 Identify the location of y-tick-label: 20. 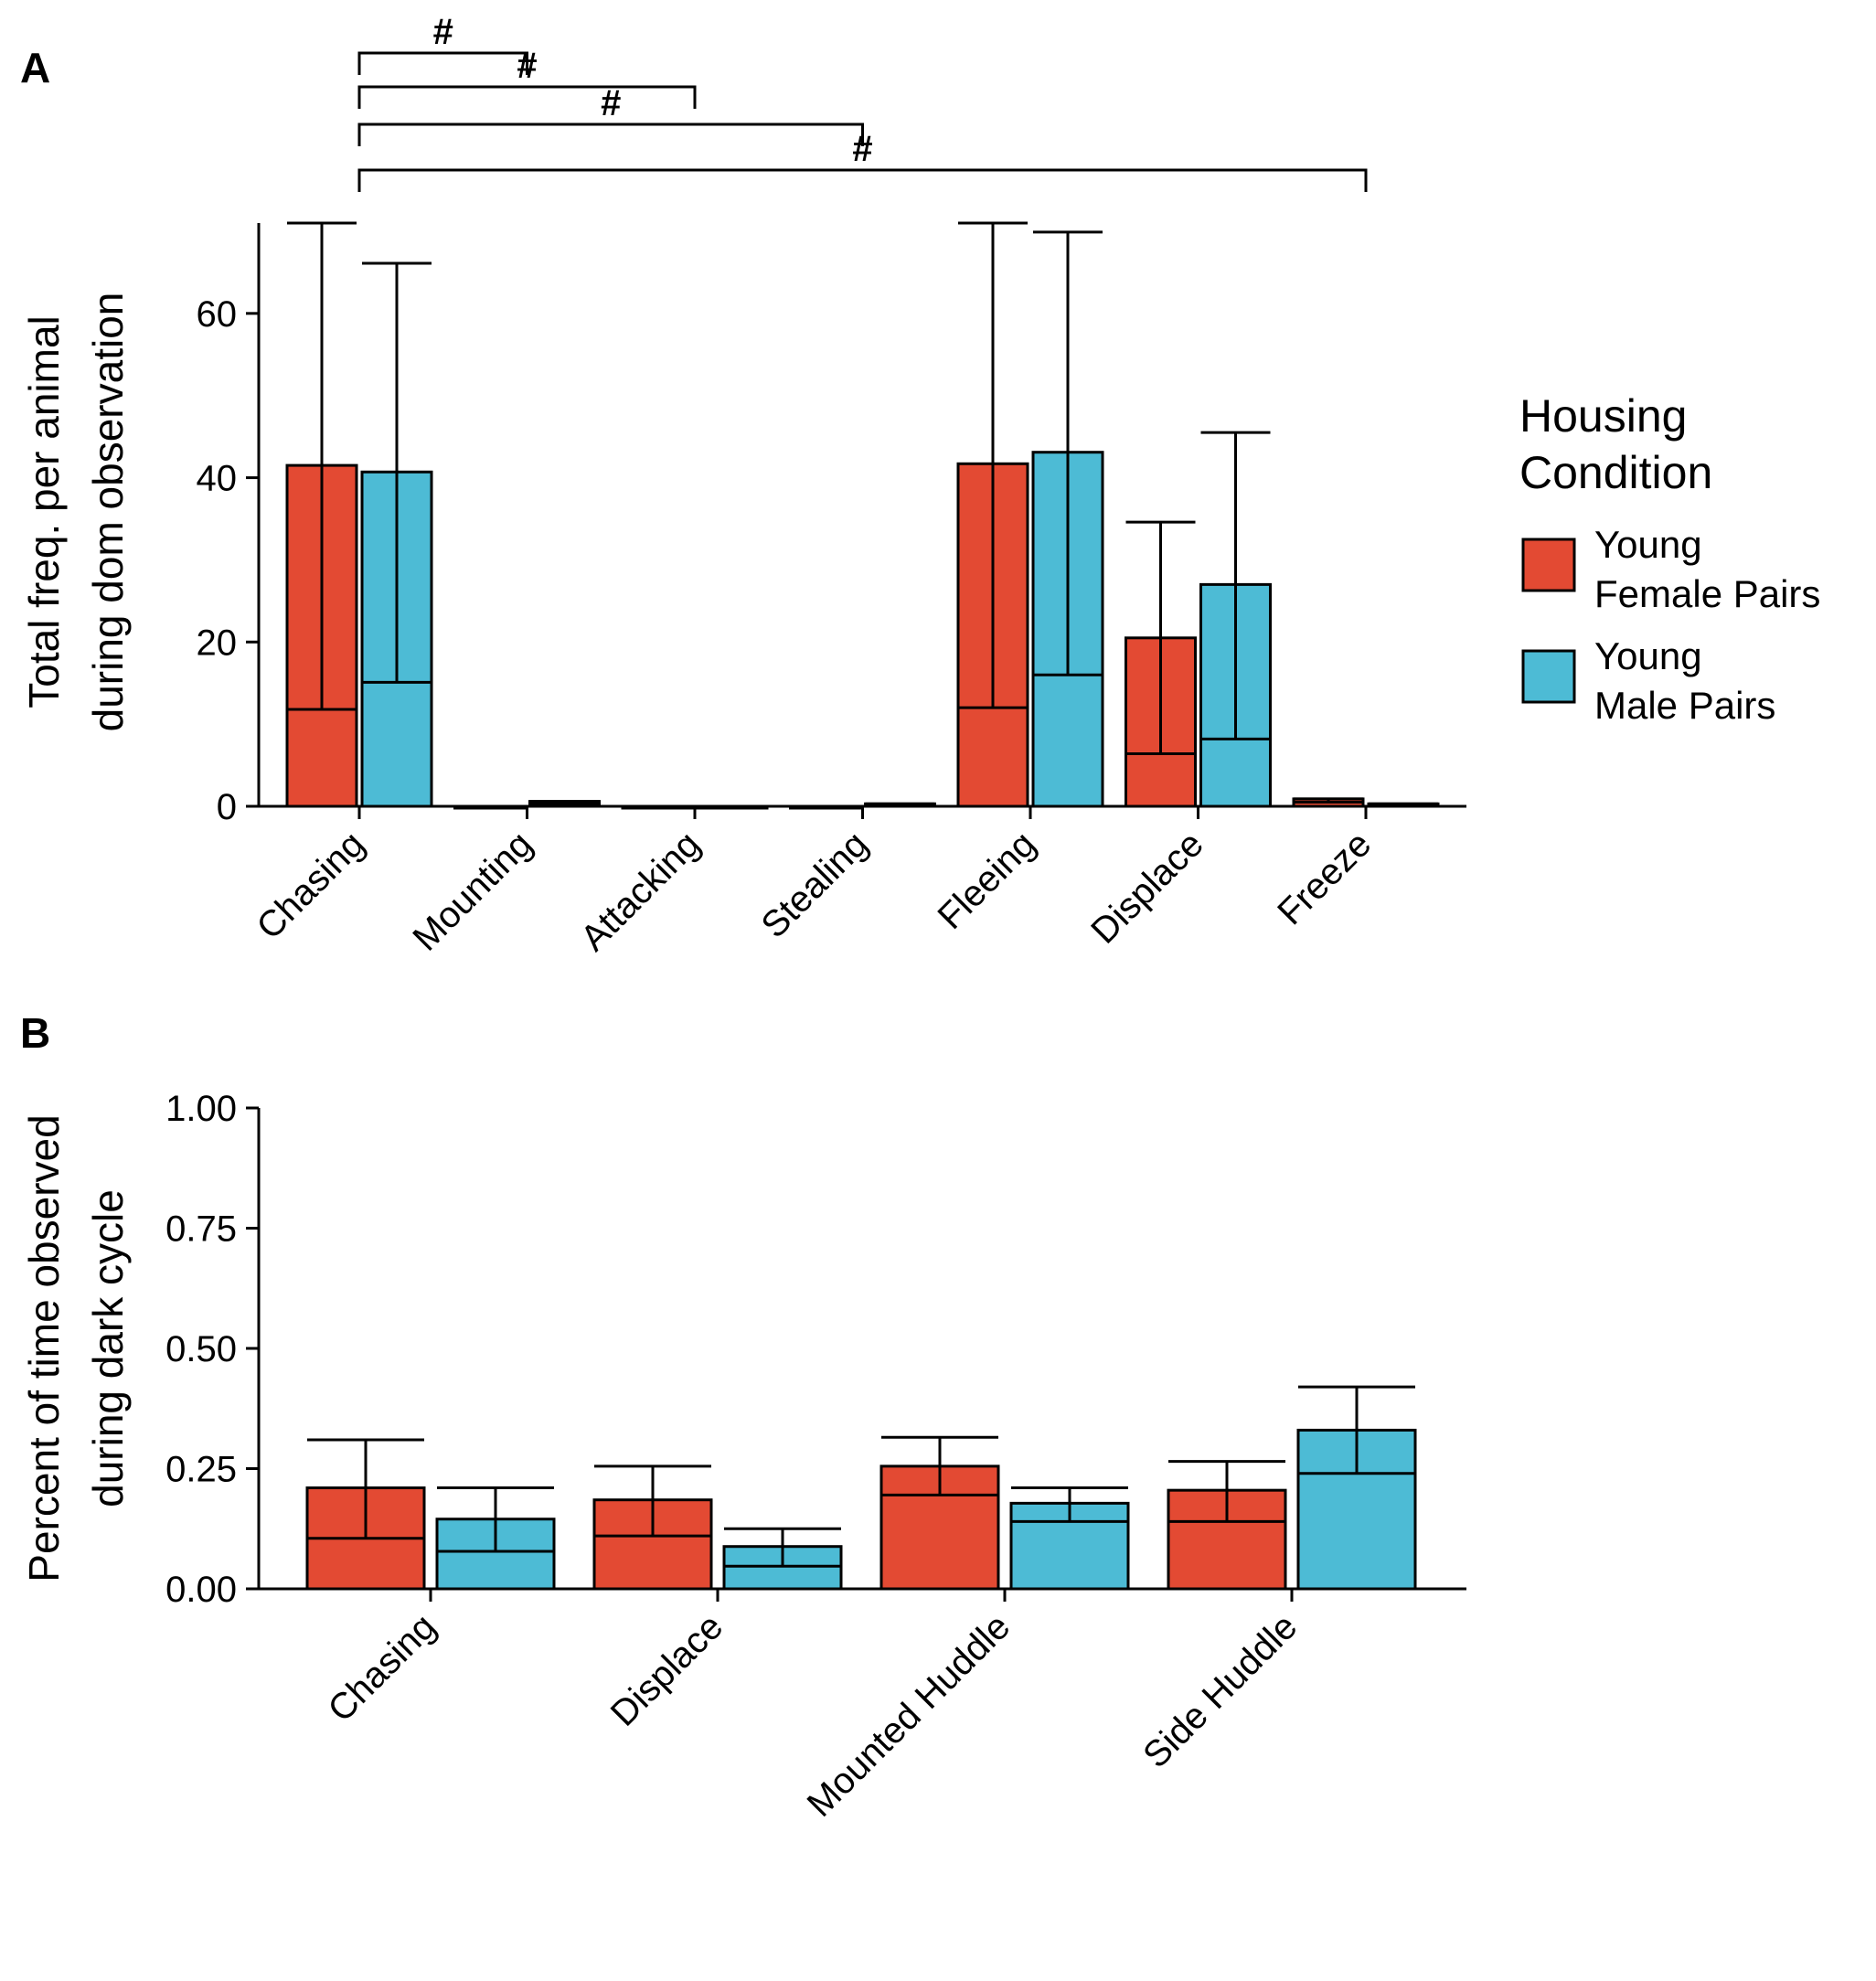
(217, 643).